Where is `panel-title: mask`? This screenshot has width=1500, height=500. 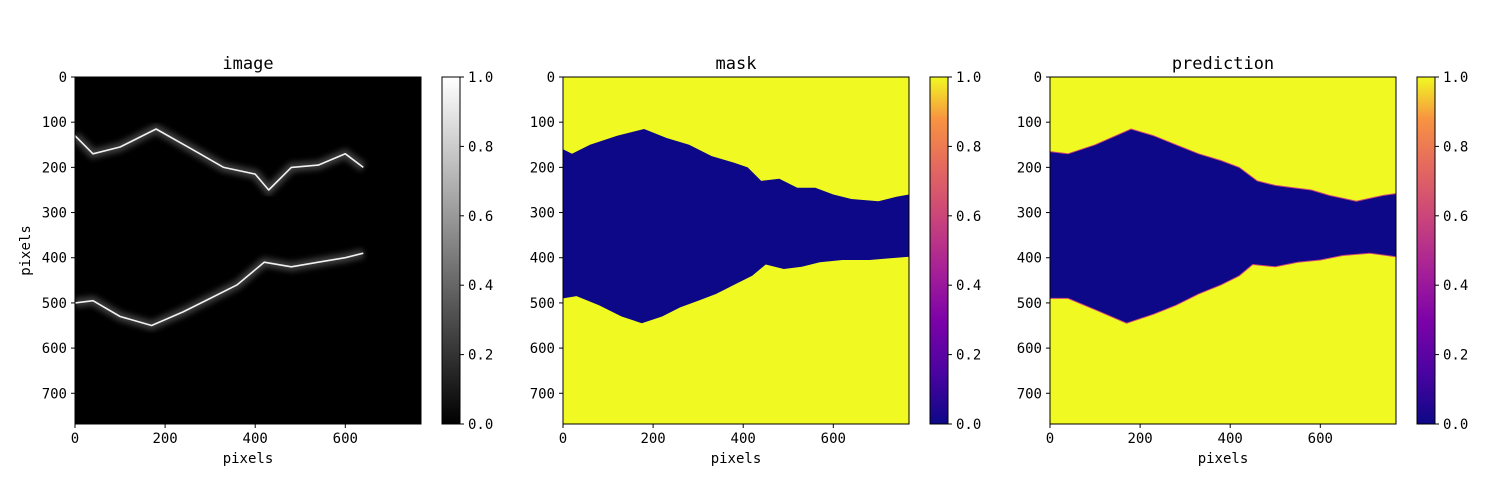
panel-title: mask is located at coordinates (736, 64).